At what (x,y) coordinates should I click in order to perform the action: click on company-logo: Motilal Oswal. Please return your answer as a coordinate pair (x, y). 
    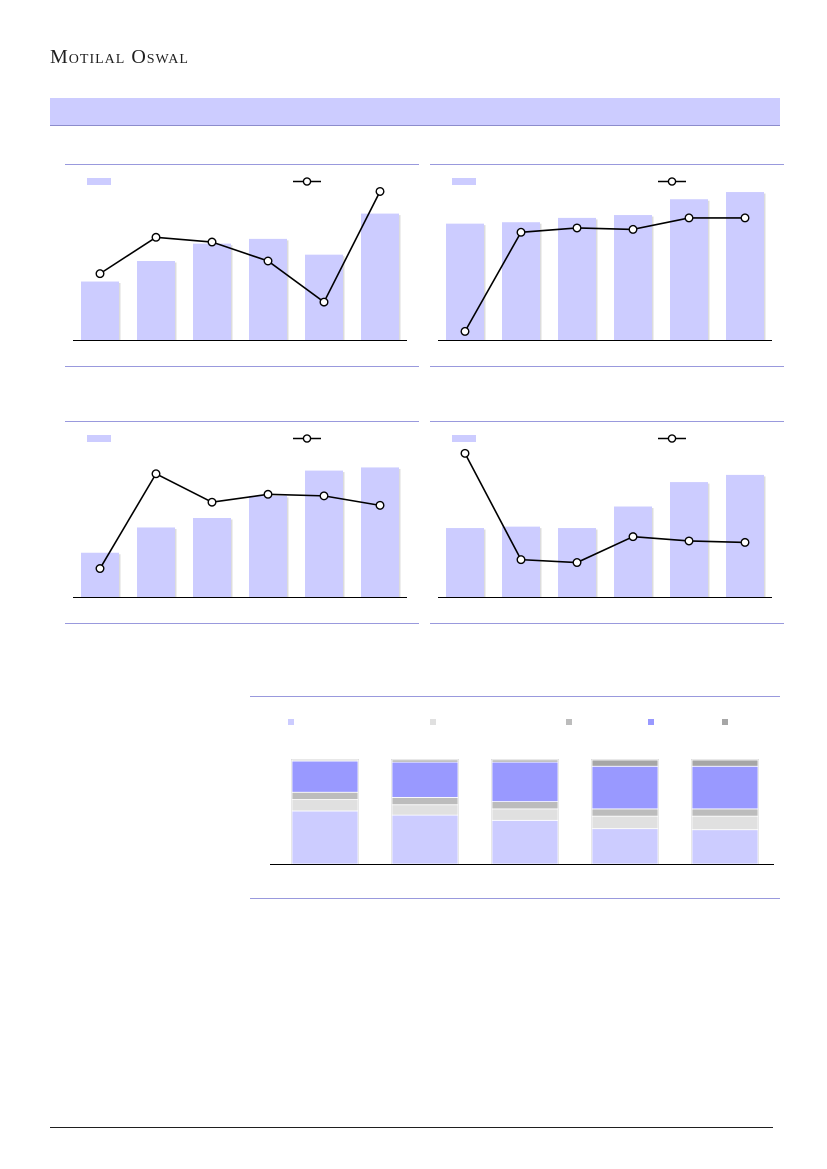
    Looking at the image, I should click on (119, 57).